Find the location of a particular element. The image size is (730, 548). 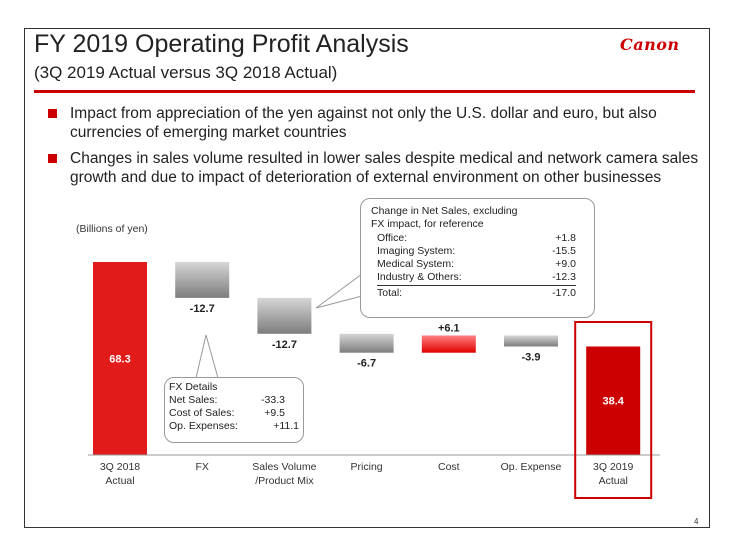

net-sales-row-value: -15.5 is located at coordinates (564, 251).